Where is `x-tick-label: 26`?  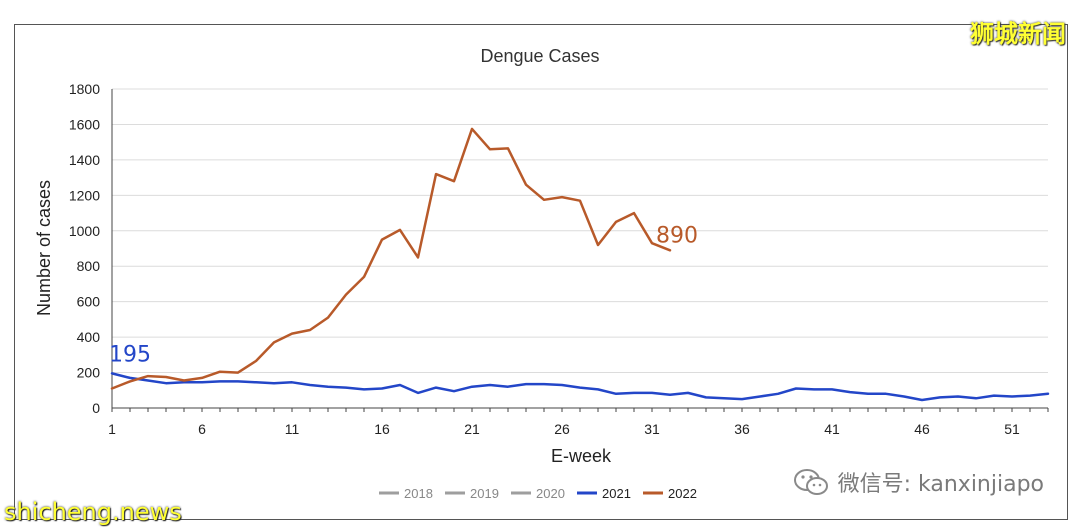
x-tick-label: 26 is located at coordinates (562, 429).